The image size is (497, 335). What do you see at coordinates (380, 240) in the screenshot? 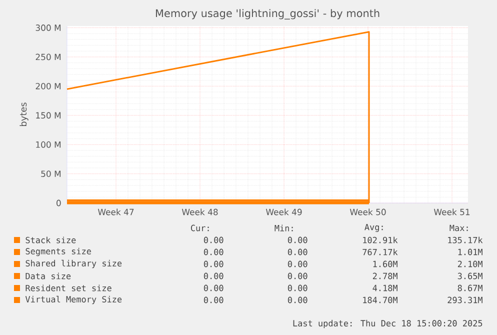
I see `text: 102.91k` at bounding box center [380, 240].